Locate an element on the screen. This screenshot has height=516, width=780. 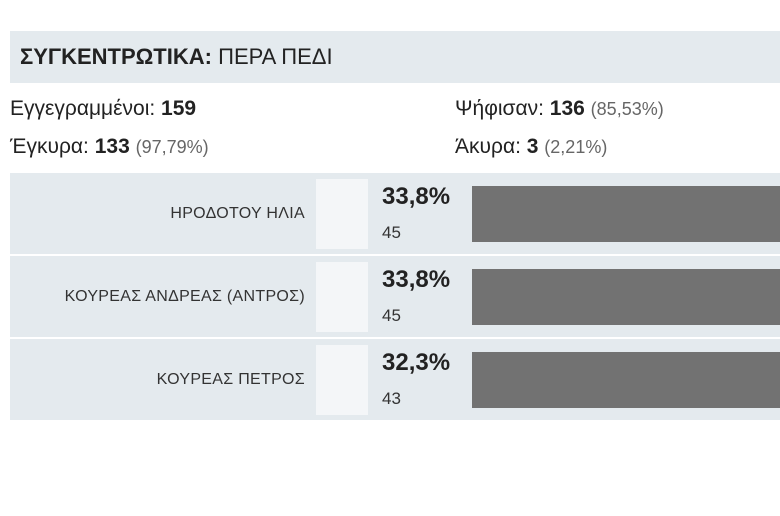
voted-label: Ψήφισαν: is located at coordinates (502, 108).